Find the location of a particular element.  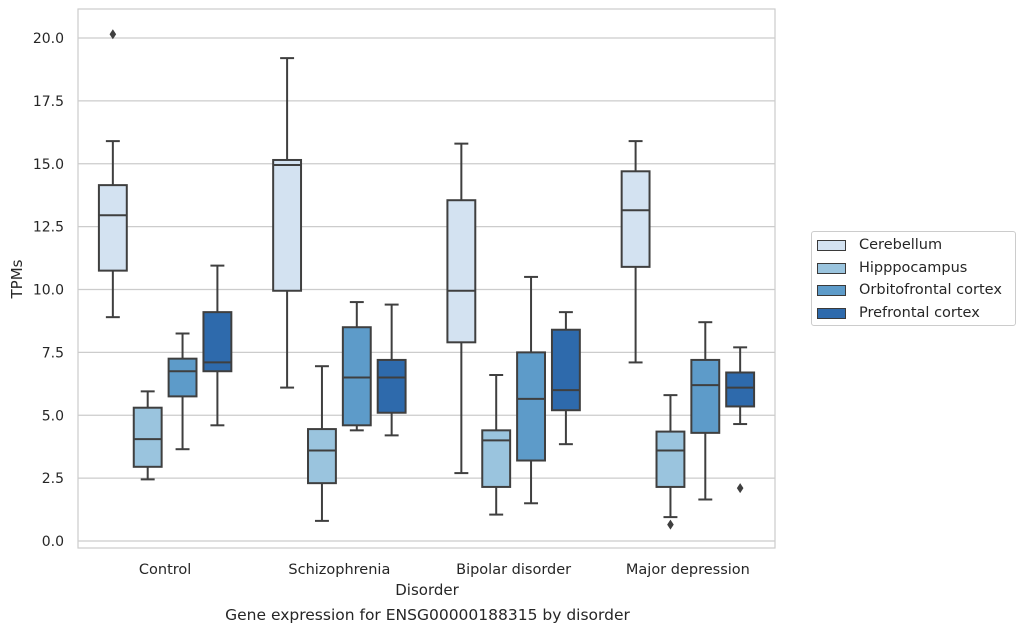

legend-swatch-orbitofrontal-cortex is located at coordinates (831, 290).